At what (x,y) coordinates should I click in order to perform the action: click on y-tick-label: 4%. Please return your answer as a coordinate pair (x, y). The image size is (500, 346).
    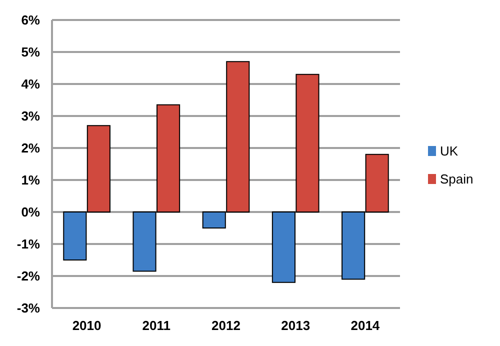
    Looking at the image, I should click on (30, 84).